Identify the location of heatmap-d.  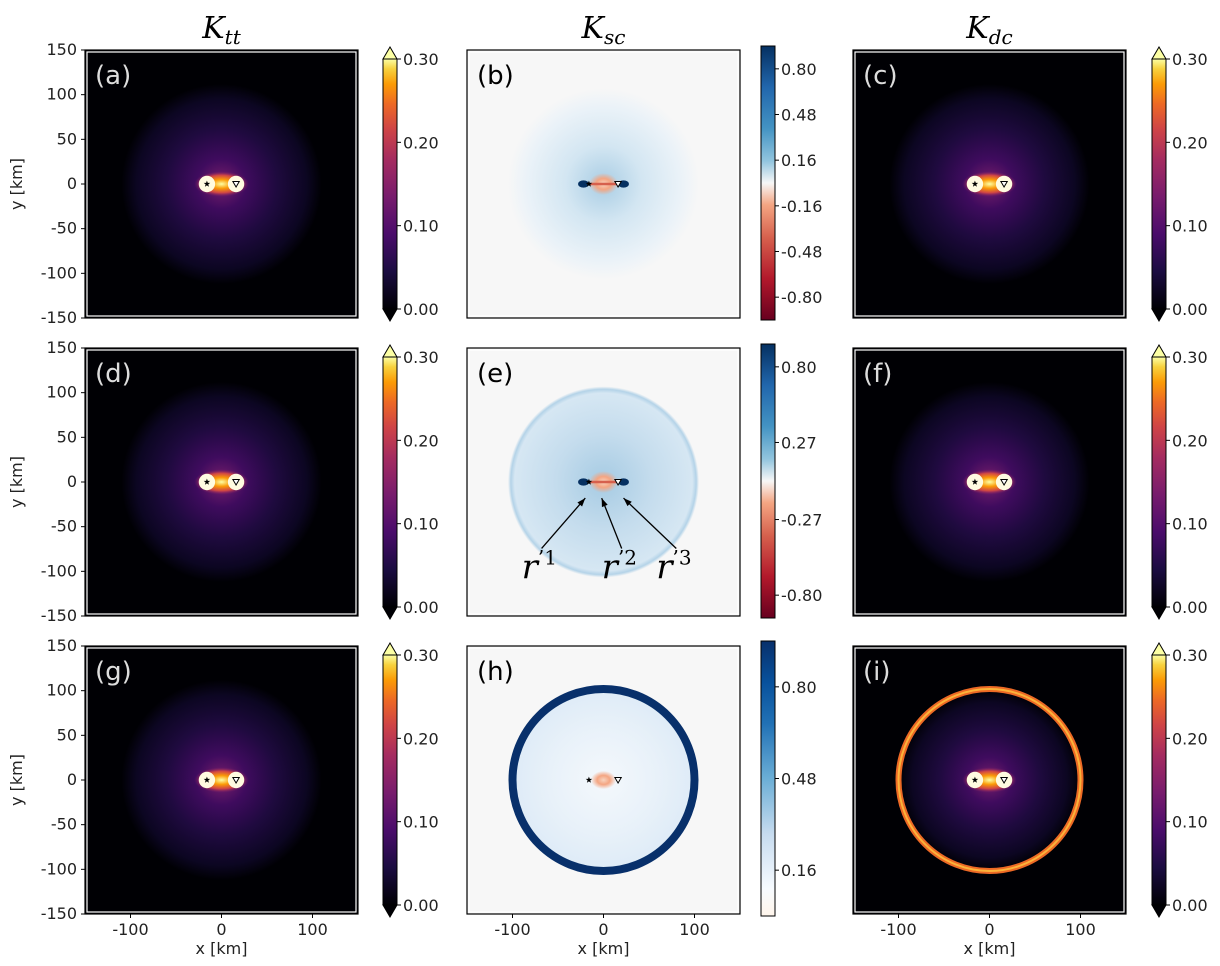
(221, 482).